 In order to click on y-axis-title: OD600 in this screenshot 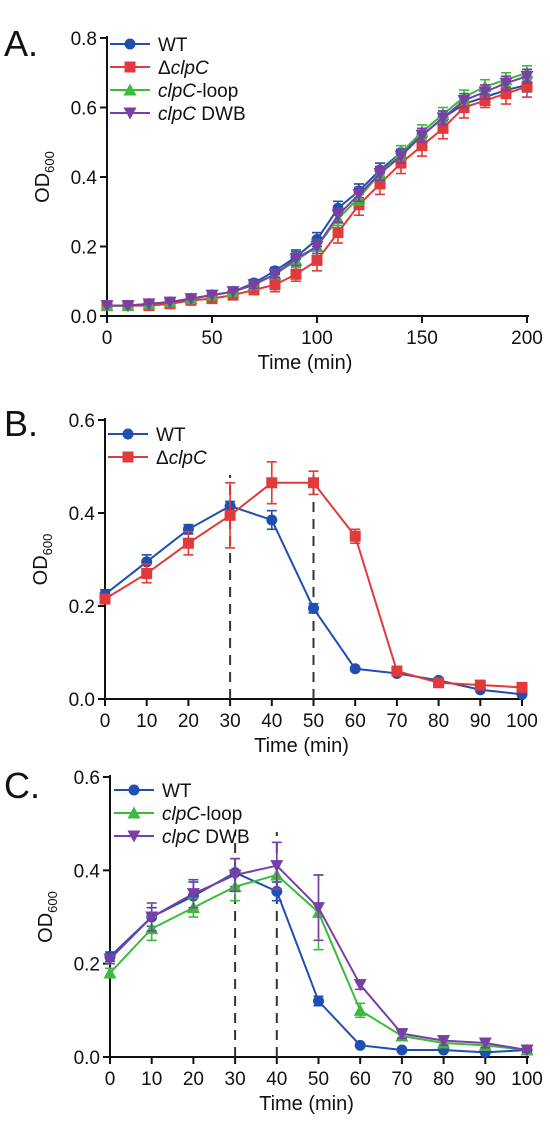, I will do `click(47, 917)`.